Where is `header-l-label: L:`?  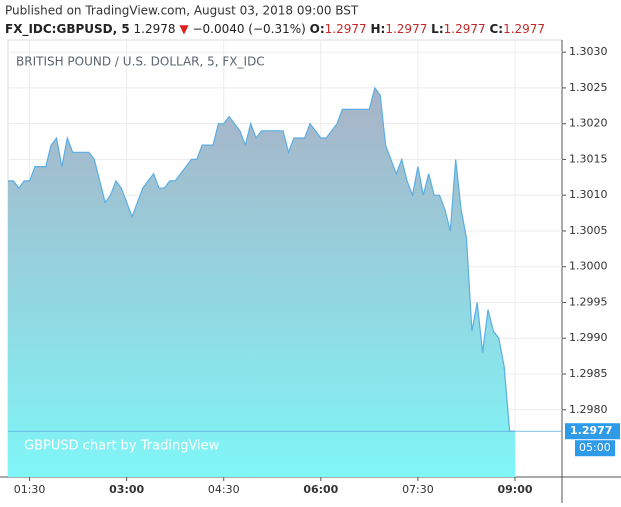 header-l-label: L: is located at coordinates (437, 29).